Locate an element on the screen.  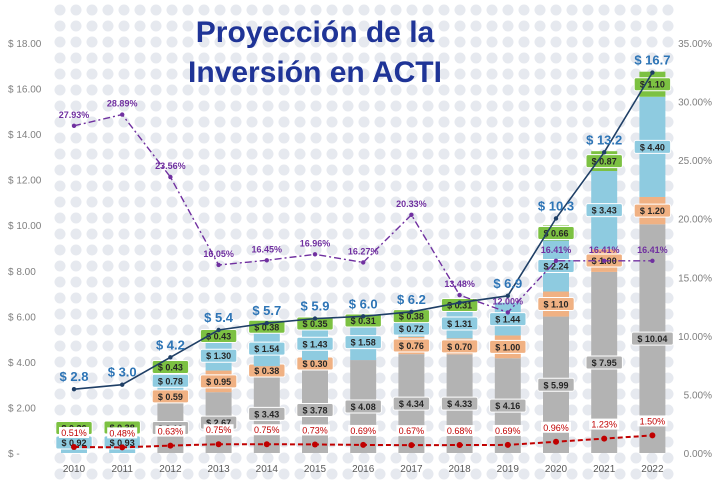
total-label: $ 4.2 is located at coordinates (170, 344).